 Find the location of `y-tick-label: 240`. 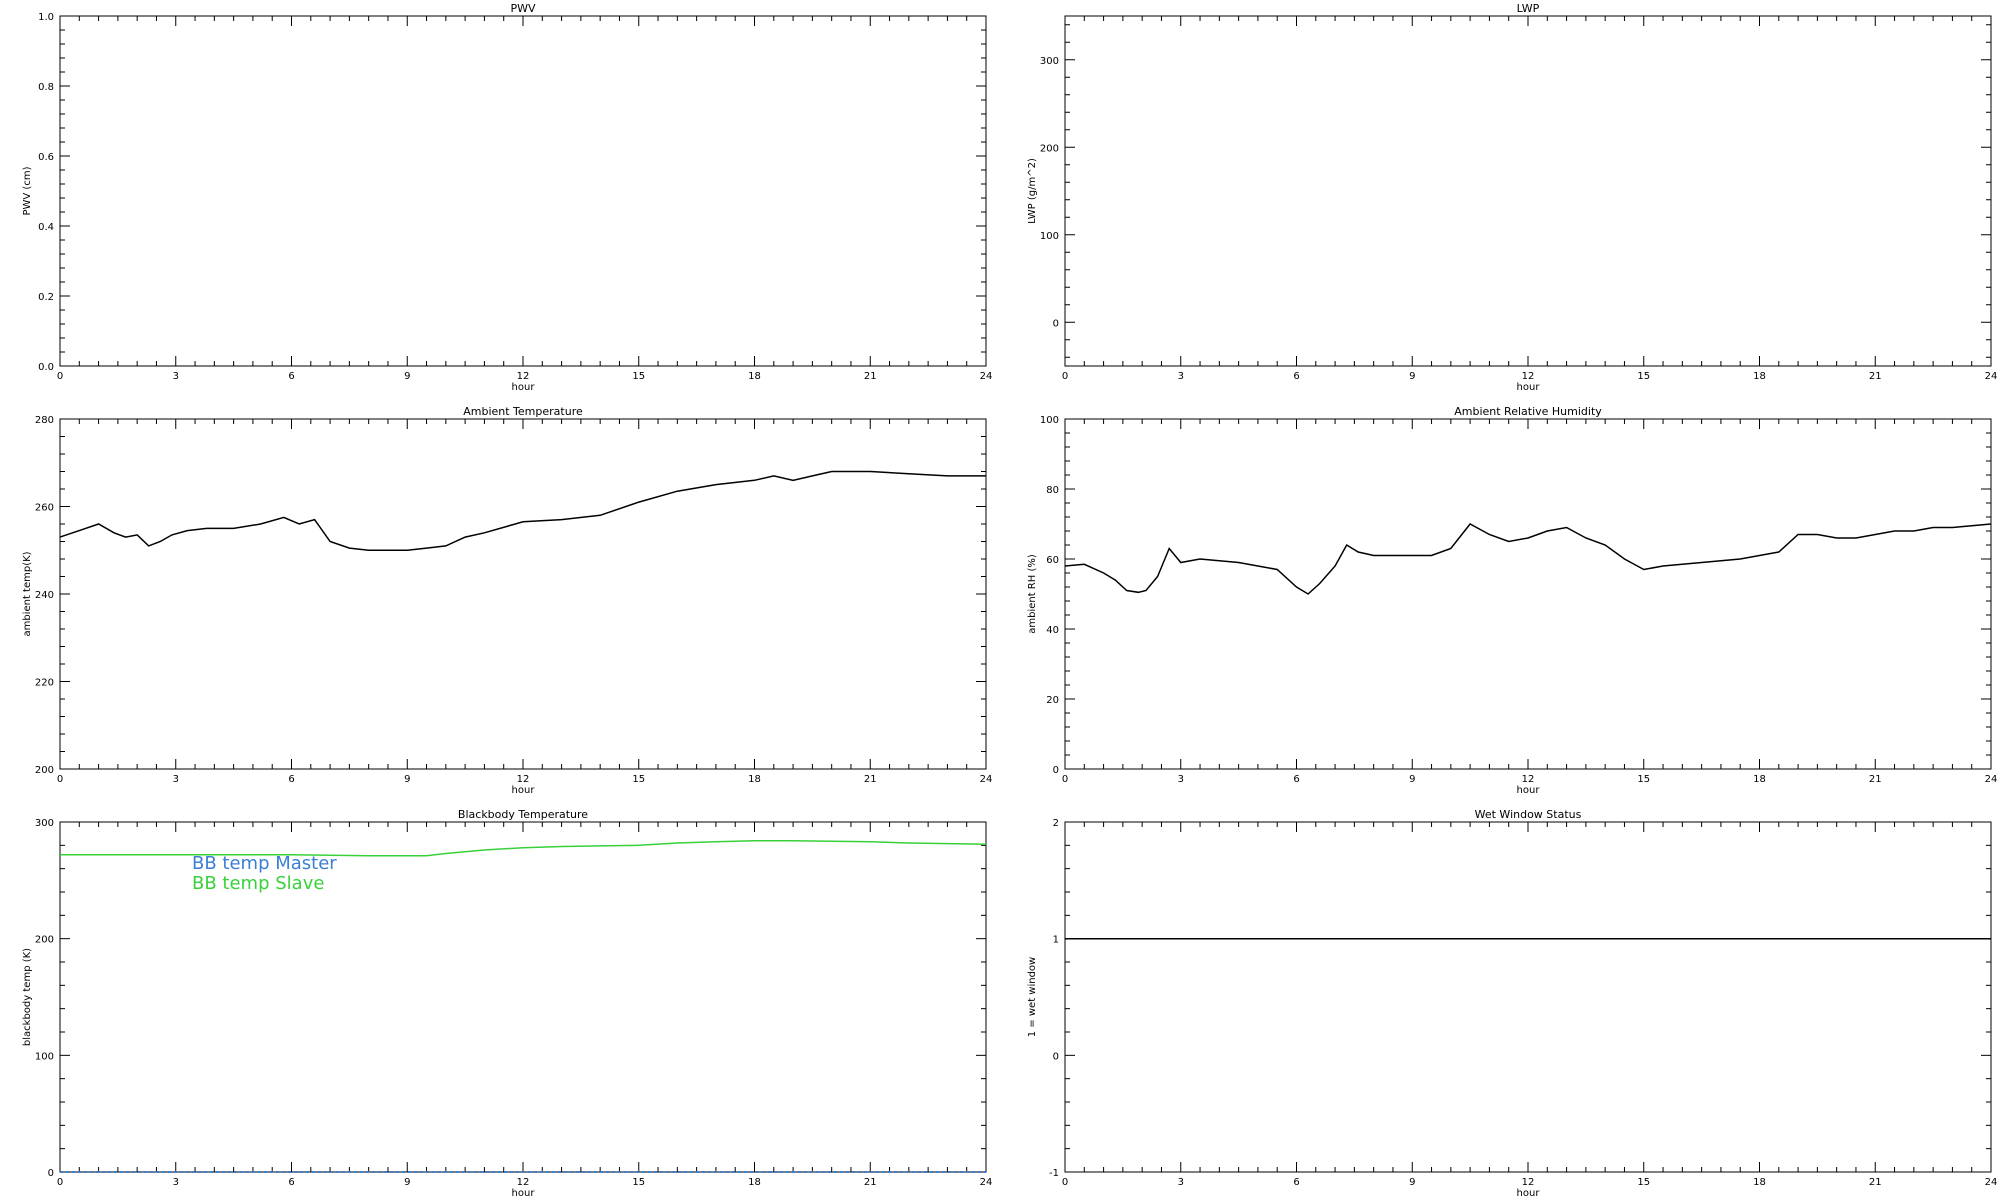

y-tick-label: 240 is located at coordinates (44, 595).